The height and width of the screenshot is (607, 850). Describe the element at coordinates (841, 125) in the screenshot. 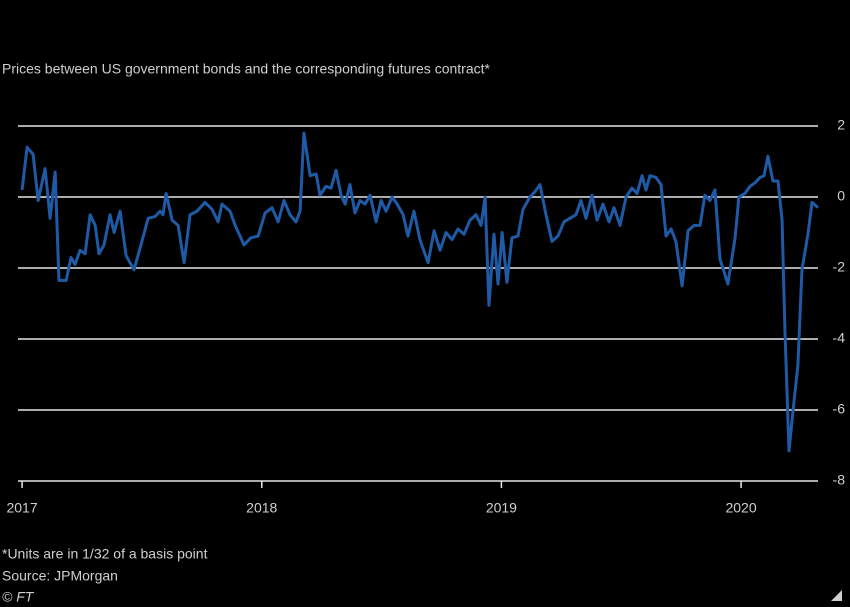

I see `y-tick-label: 2` at that location.